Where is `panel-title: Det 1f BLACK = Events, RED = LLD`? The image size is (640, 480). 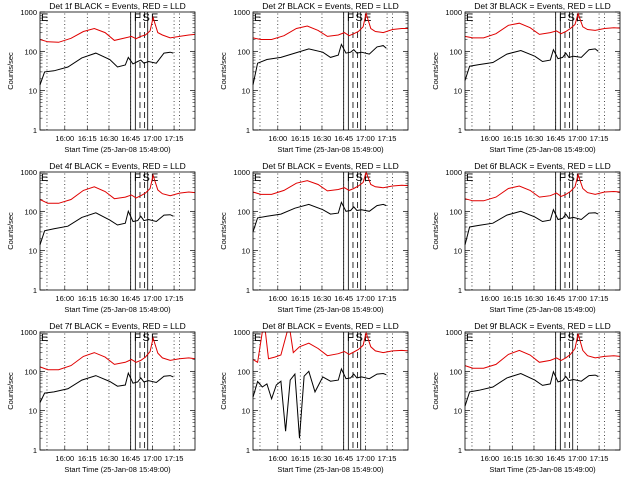
panel-title: Det 1f BLACK = Events, RED = LLD is located at coordinates (117, 6).